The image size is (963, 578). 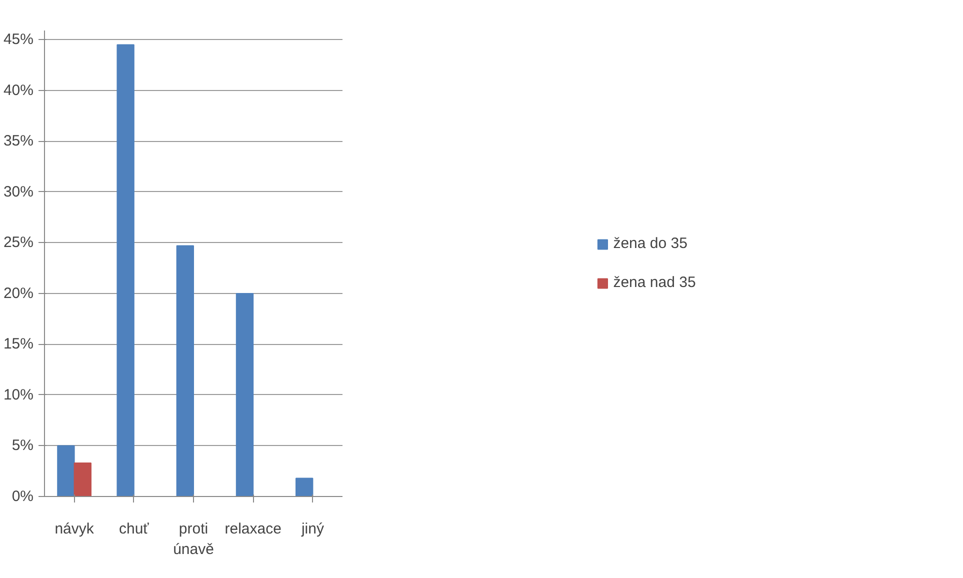 I want to click on y-tick-label: 45%, so click(x=18, y=39).